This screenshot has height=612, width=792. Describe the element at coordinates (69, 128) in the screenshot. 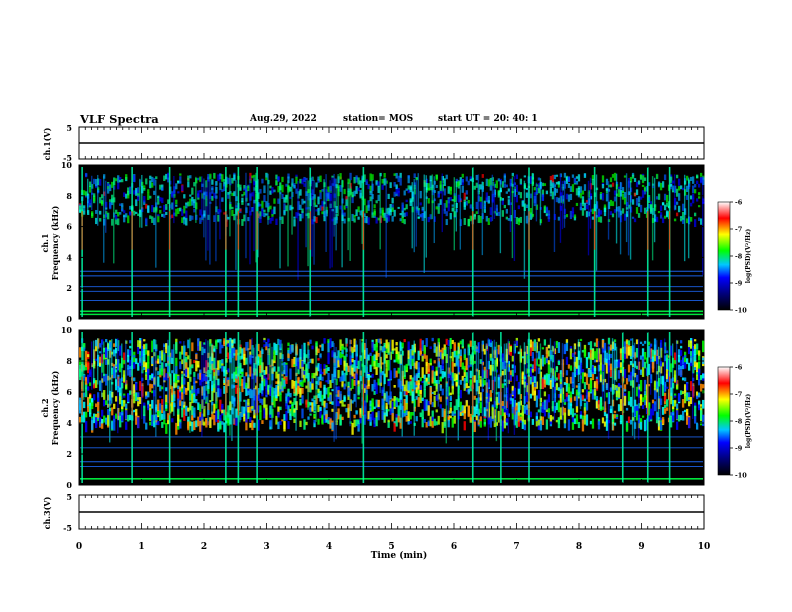

I see `ch1-ytick-top: 5` at that location.